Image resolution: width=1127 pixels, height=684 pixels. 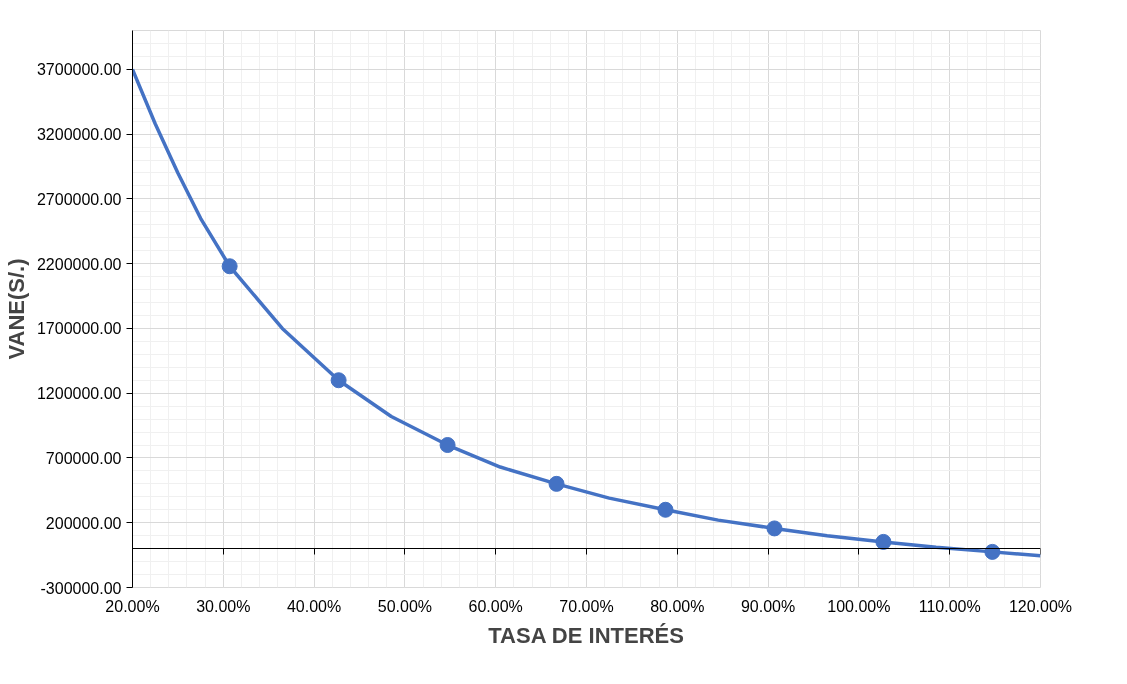 I want to click on y-tick-label: 2200000.00, so click(x=79, y=264).